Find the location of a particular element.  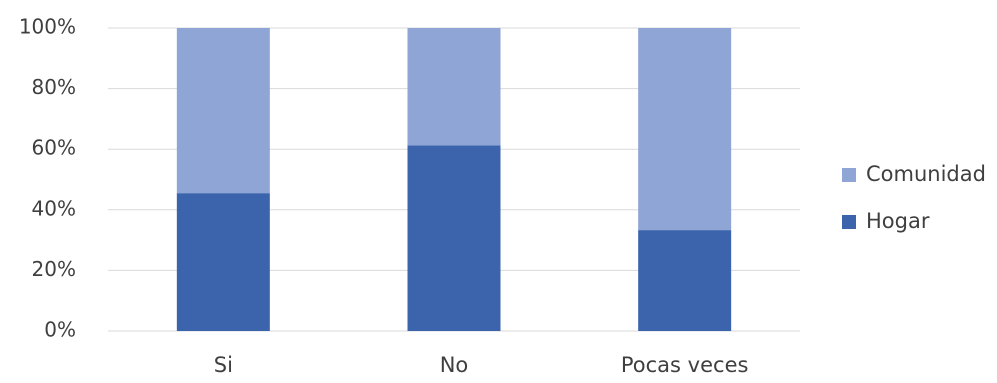

x-category-label: Si is located at coordinates (223, 365).